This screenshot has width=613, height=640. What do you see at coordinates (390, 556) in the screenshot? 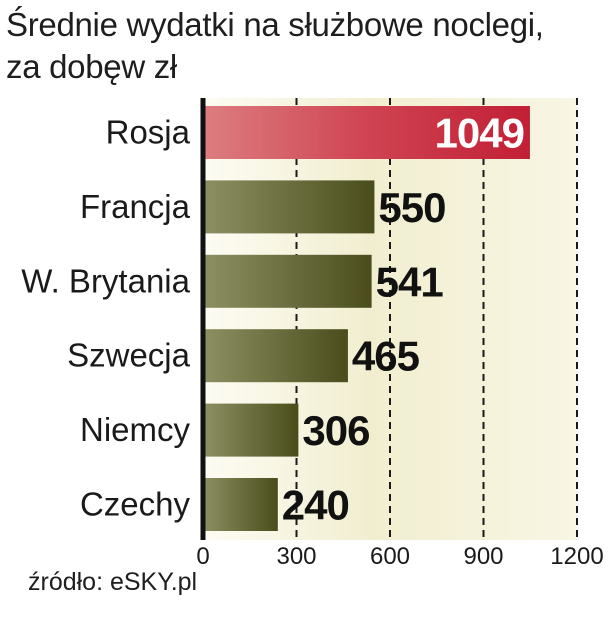
I see `x-tick-label: 600` at bounding box center [390, 556].